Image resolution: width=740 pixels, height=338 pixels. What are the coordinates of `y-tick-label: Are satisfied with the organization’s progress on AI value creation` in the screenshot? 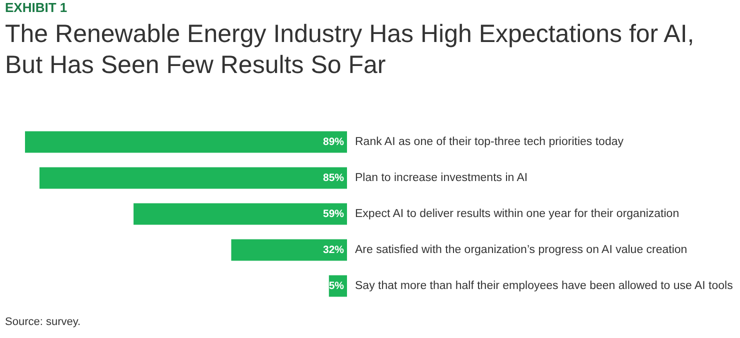 It's located at (521, 250).